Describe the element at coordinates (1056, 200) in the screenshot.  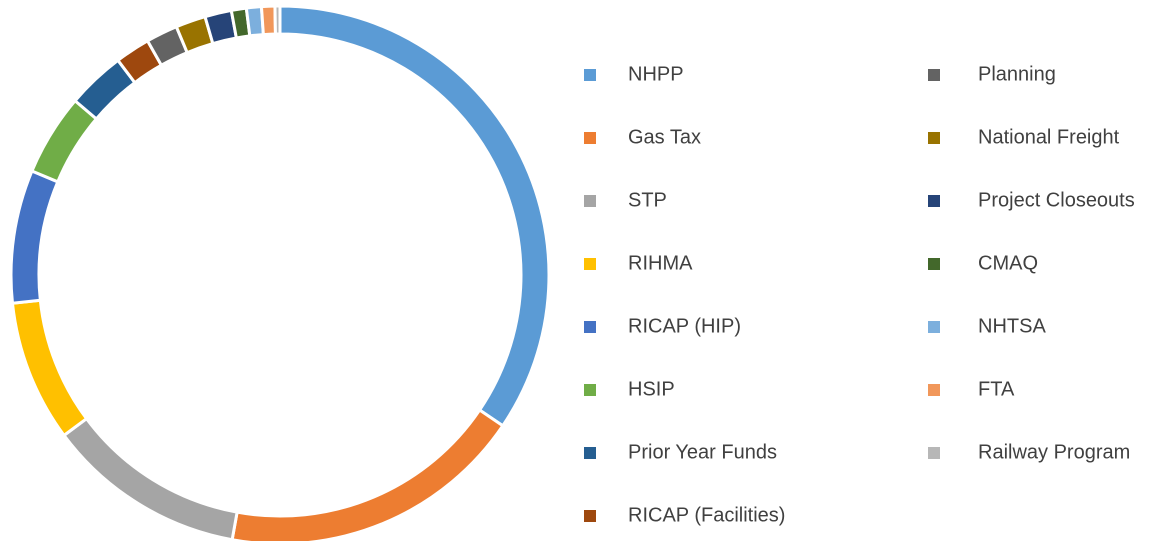
I see `legend-label: Project Closeouts` at that location.